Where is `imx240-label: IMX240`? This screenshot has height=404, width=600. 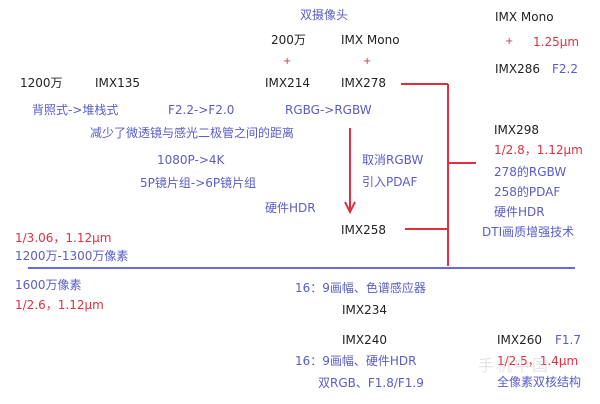
imx240-label: IMX240 is located at coordinates (365, 340).